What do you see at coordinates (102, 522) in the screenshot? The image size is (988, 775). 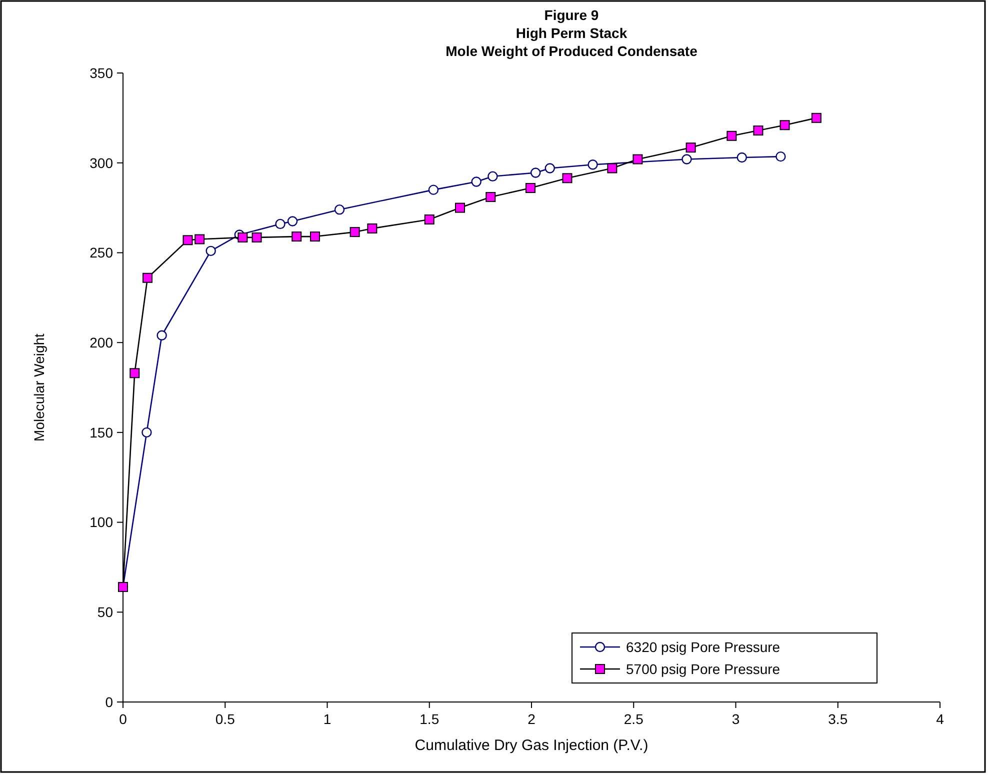 I see `y-tick-label: 100` at bounding box center [102, 522].